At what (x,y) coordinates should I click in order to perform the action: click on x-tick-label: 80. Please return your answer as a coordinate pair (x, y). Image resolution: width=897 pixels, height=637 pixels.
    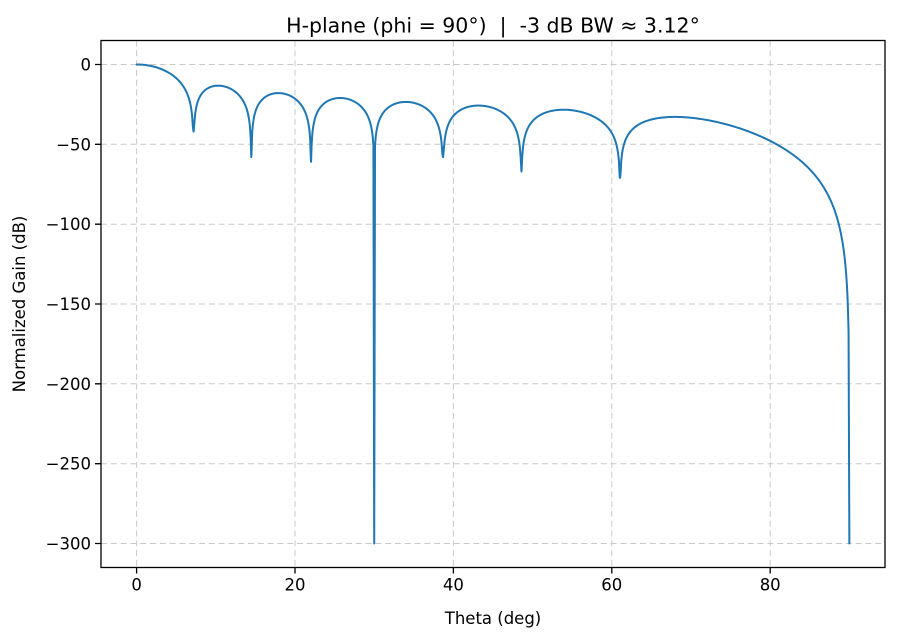
    Looking at the image, I should click on (770, 585).